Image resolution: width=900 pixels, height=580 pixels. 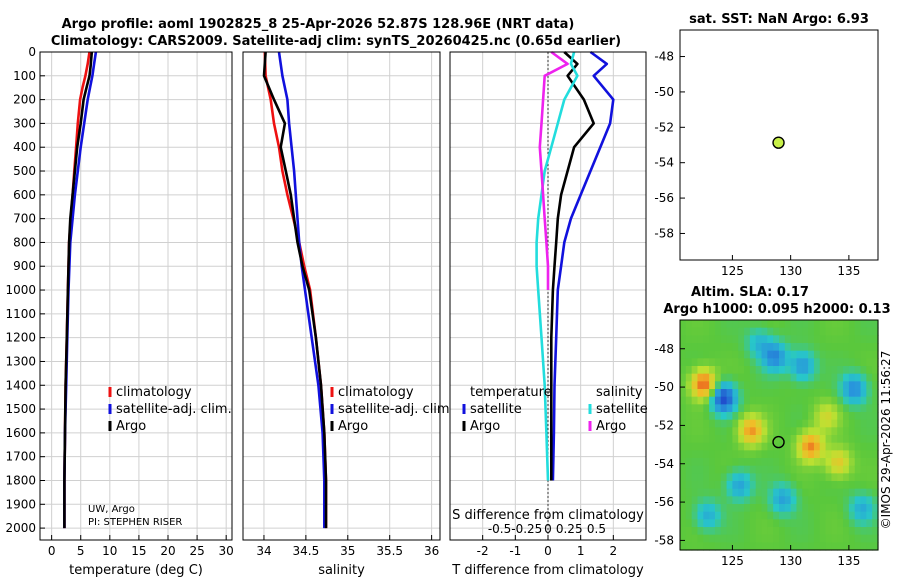 What do you see at coordinates (24, 219) in the screenshot?
I see `temperature-ytick-label: 700` at bounding box center [24, 219].